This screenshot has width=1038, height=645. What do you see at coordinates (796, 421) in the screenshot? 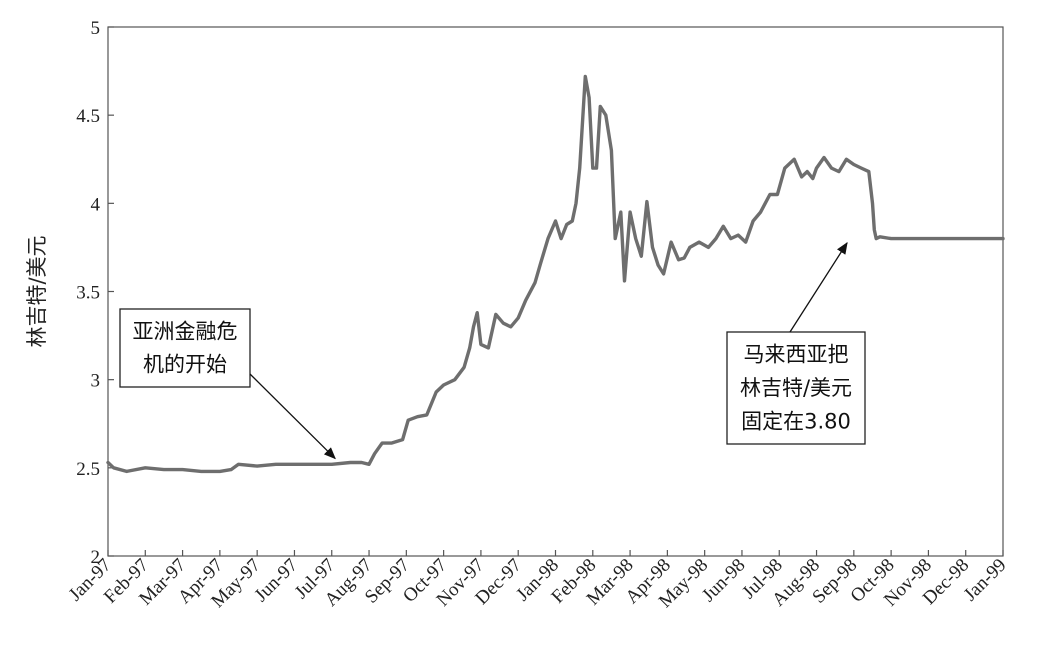
I see `annotation-text: 固定在3.80` at bounding box center [796, 421].